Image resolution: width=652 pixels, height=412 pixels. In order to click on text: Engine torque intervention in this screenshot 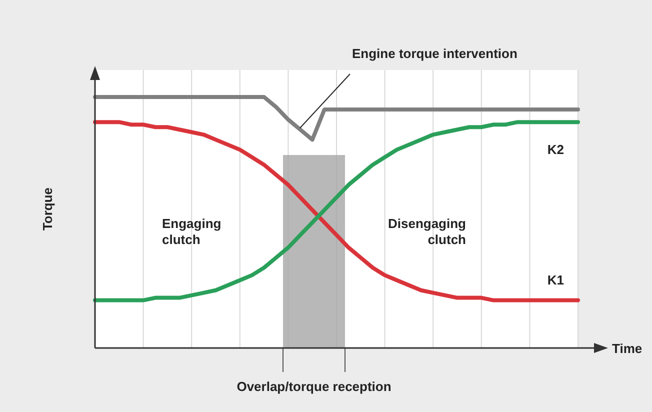, I will do `click(435, 53)`.